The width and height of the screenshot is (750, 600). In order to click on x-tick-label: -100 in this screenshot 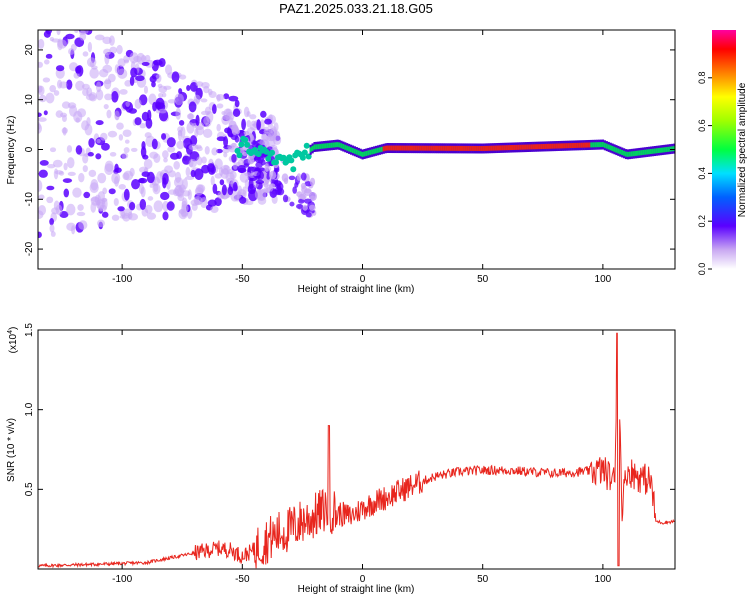, I will do `click(122, 279)`.